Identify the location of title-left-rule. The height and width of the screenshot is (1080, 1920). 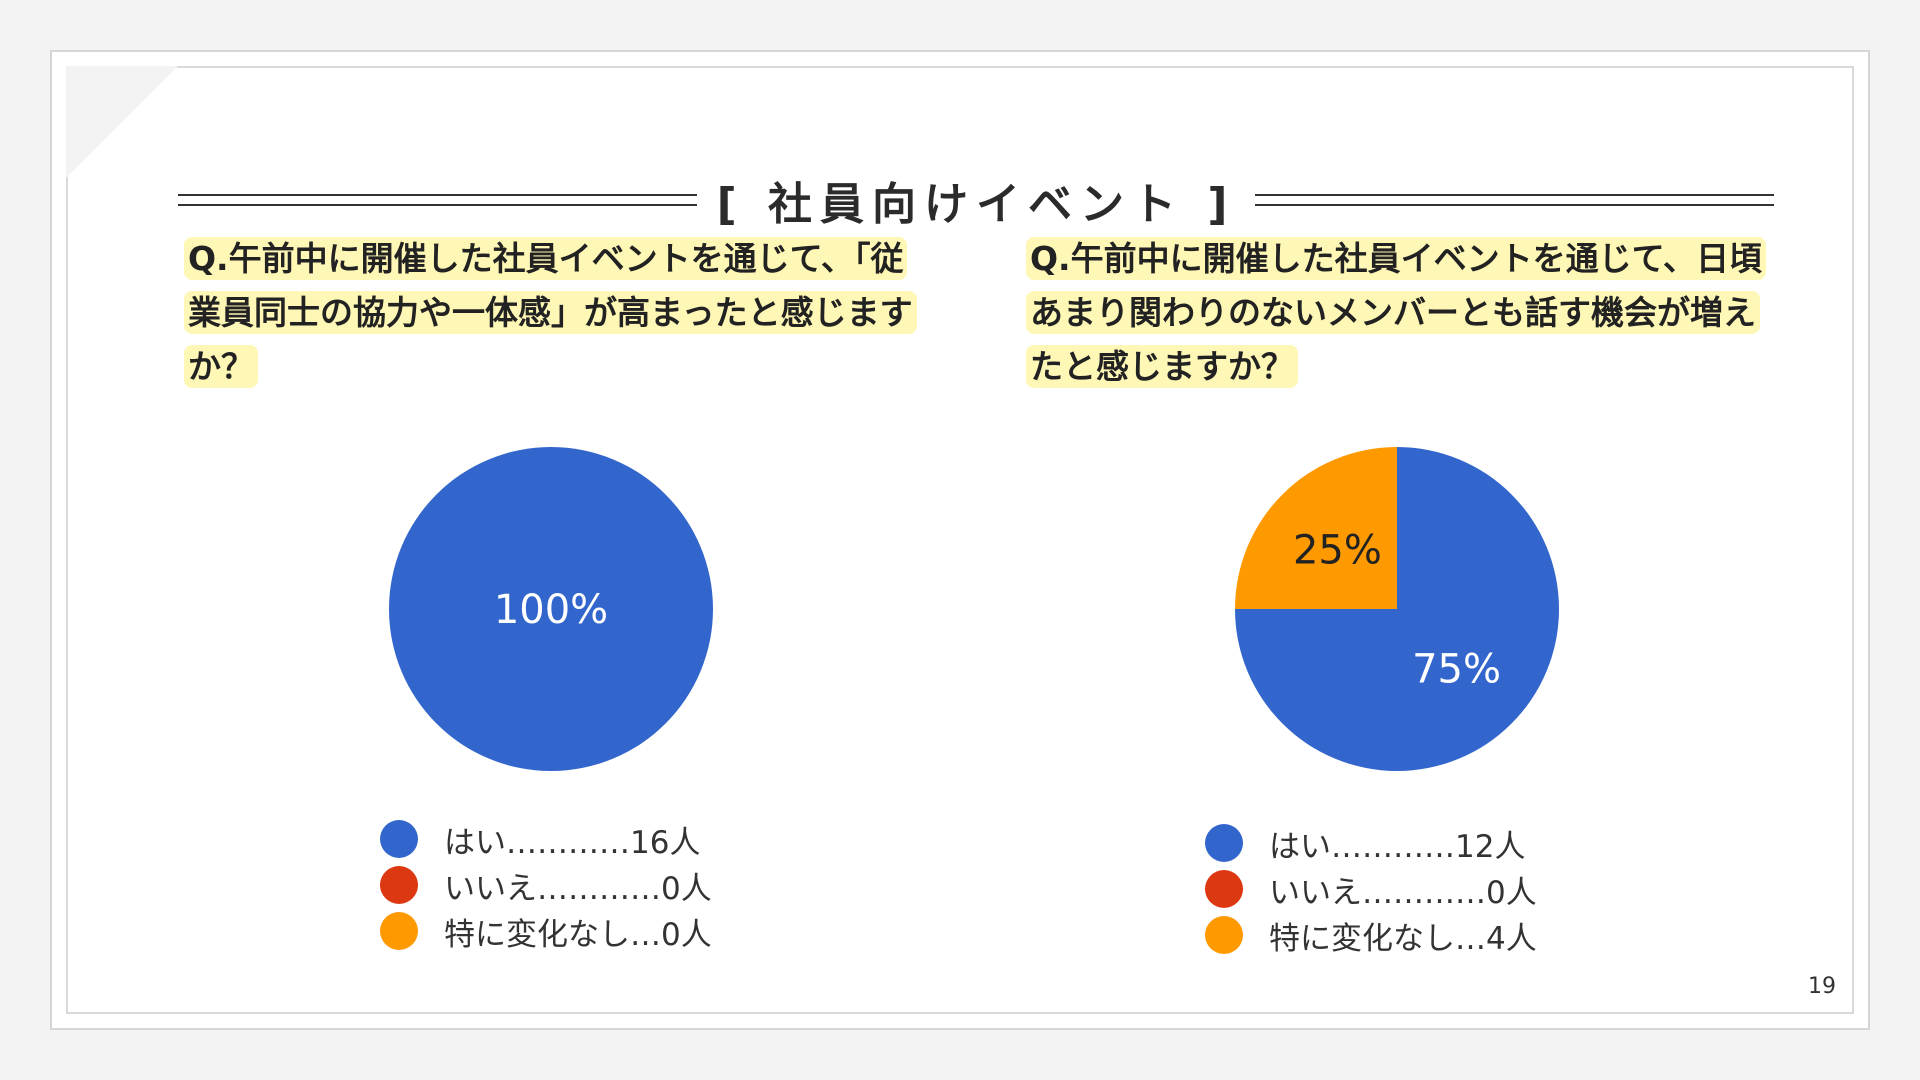
(437, 200).